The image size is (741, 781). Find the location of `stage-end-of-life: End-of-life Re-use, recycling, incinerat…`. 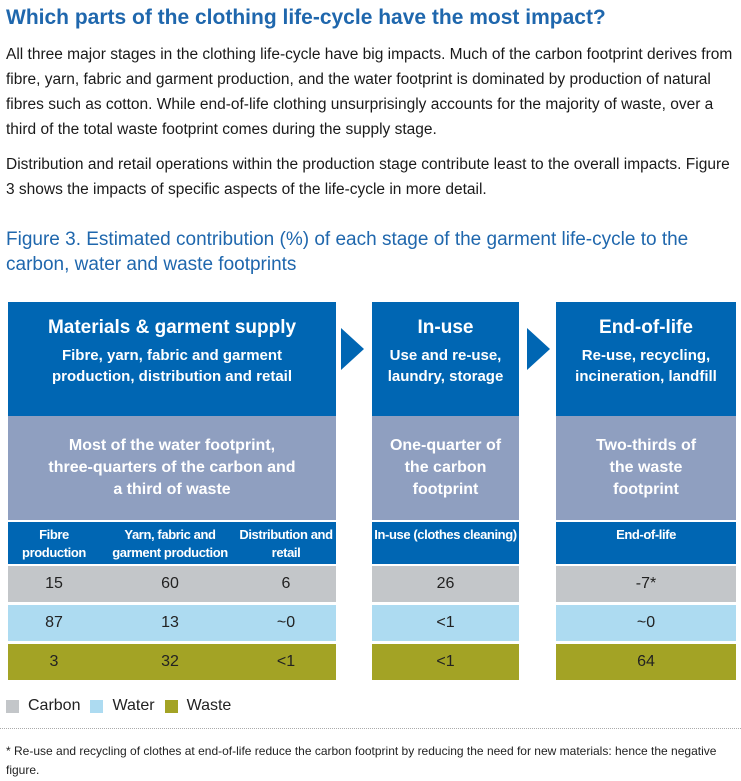

stage-end-of-life: End-of-life Re-use, recycling, incinerat… is located at coordinates (646, 359).